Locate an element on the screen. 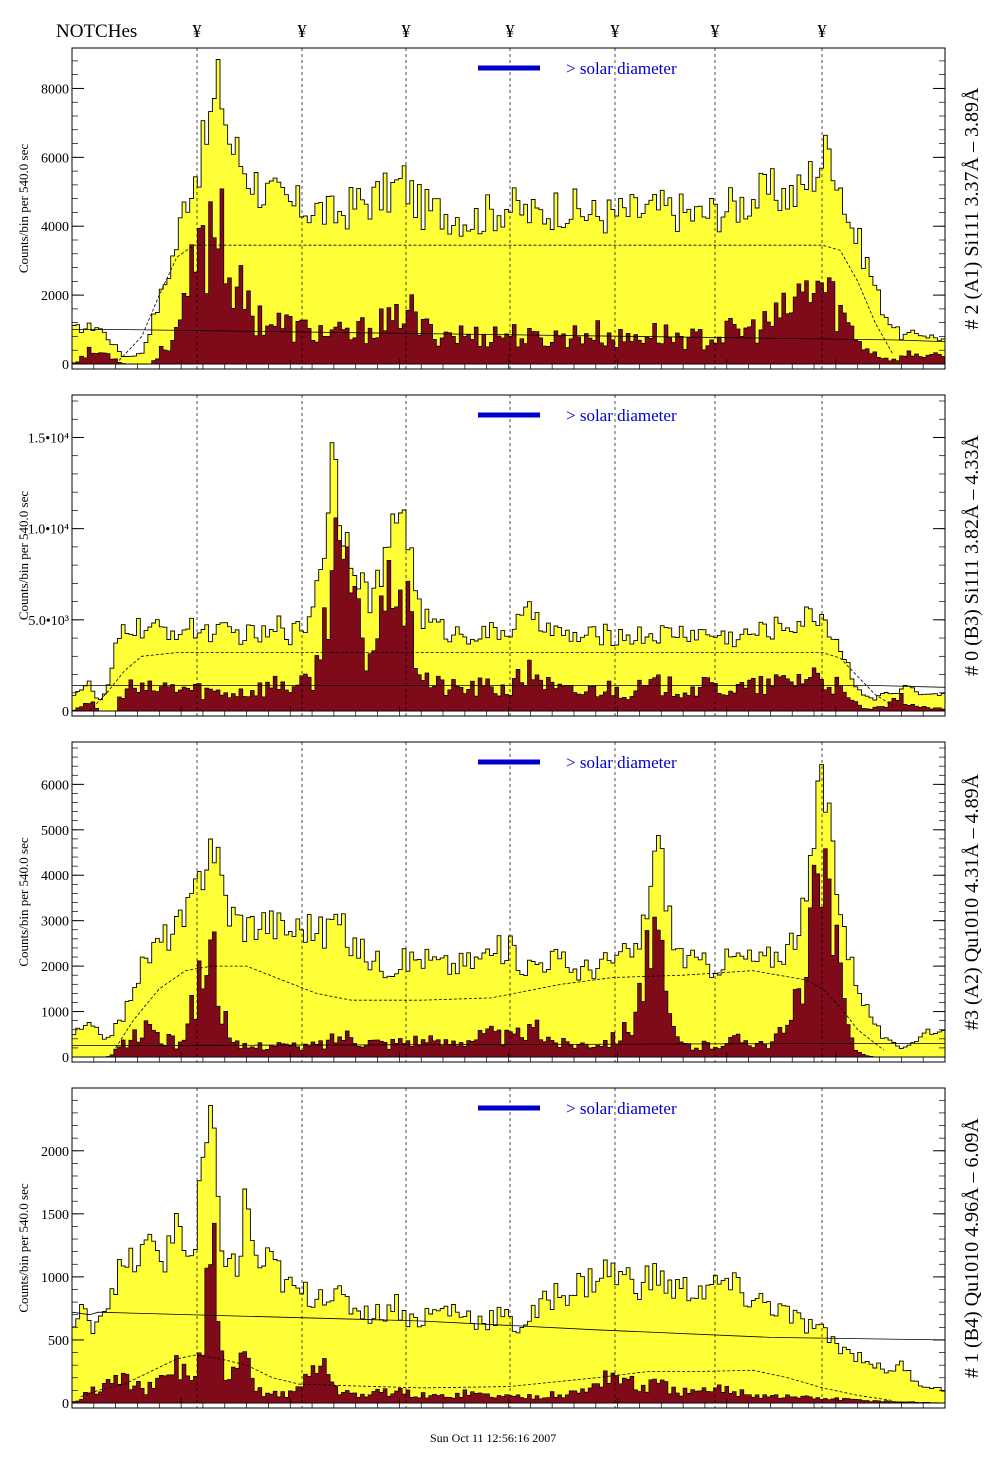 Image resolution: width=1004 pixels, height=1481 pixels. panel-title: # 1 (B4) Qu1010 4.96Å – 6.09Å is located at coordinates (972, 1247).